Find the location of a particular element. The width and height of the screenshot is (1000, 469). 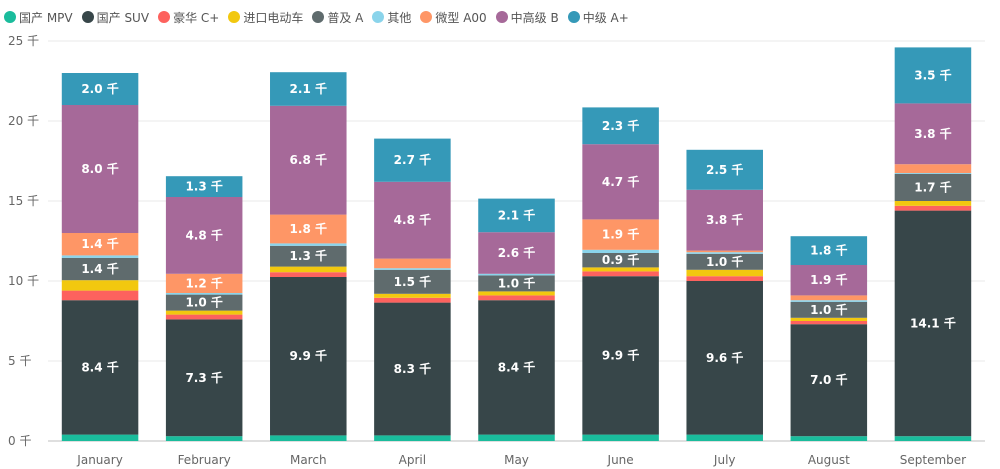

legend-item: 普及 A is located at coordinates (337, 17).